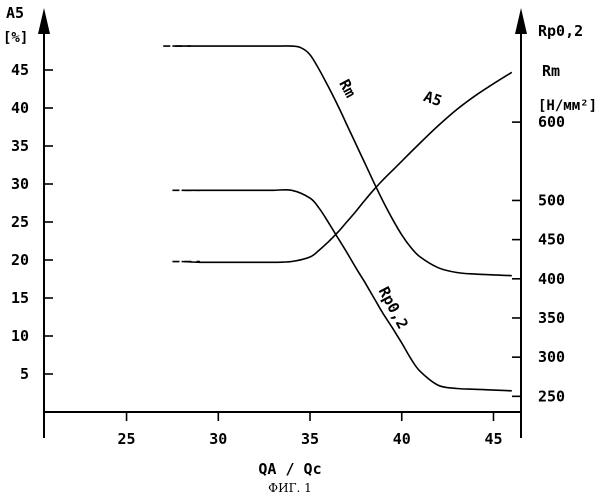 This screenshot has width=603, height=500. I want to click on left-tick-label: 5, so click(24, 374).